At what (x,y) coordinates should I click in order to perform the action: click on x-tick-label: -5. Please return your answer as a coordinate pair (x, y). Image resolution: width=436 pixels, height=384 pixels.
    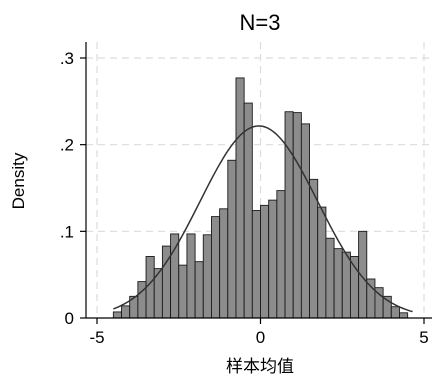
    Looking at the image, I should click on (96, 337).